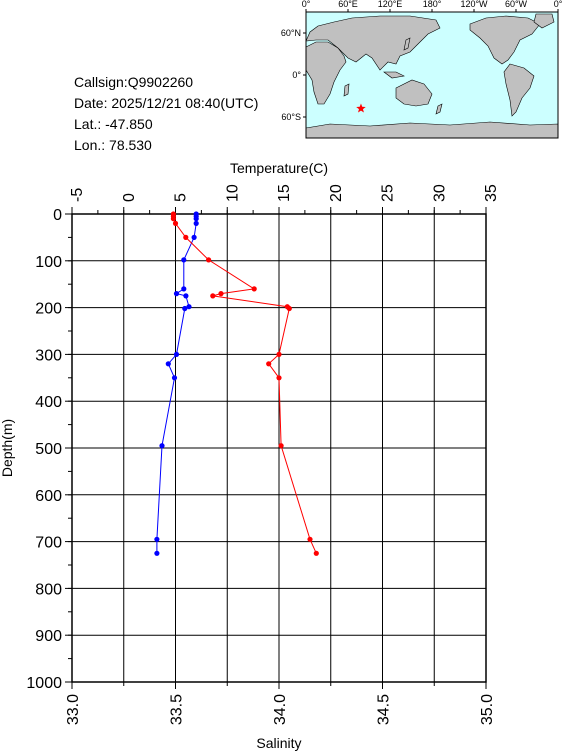 This screenshot has height=751, width=564. Describe the element at coordinates (336, 193) in the screenshot. I see `temperature-tick-label: 20` at that location.